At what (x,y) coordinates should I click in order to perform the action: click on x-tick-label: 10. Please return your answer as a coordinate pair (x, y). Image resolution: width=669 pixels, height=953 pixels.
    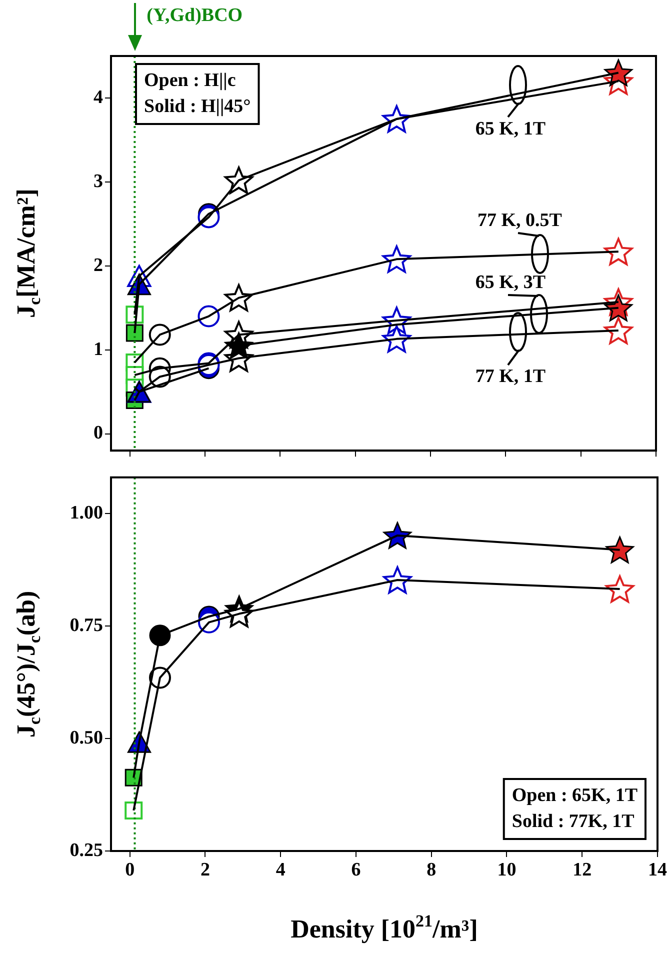
    Looking at the image, I should click on (506, 869).